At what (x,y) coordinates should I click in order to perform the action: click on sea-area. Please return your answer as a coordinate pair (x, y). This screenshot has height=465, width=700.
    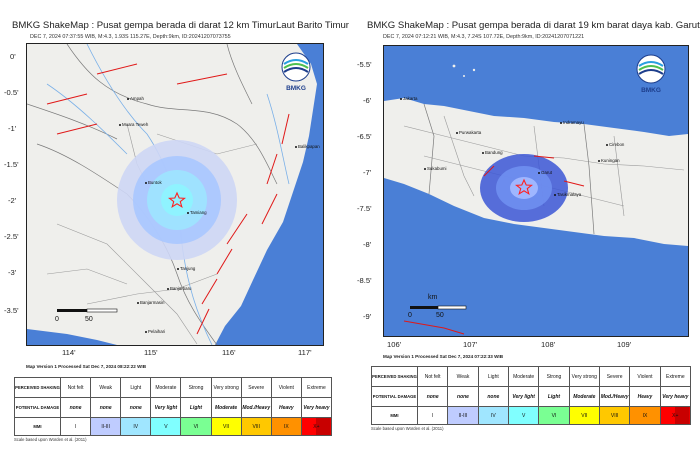
    Looking at the image, I should click on (269, 194).